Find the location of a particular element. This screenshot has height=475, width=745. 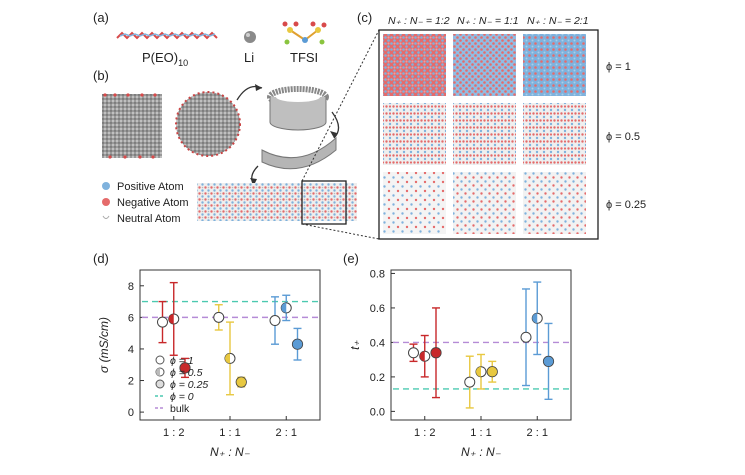

legend-neutral: Neutral Atom is located at coordinates (149, 219).